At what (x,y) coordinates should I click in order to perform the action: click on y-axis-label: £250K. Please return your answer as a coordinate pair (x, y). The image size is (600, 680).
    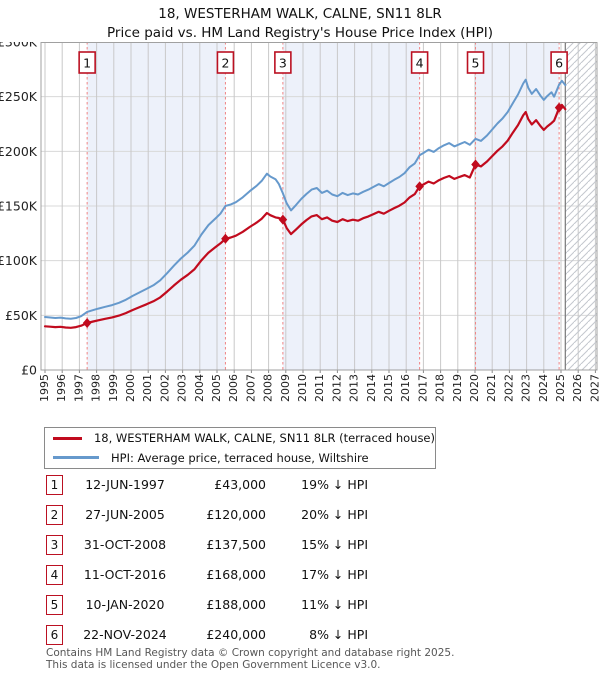
    Looking at the image, I should click on (19, 96).